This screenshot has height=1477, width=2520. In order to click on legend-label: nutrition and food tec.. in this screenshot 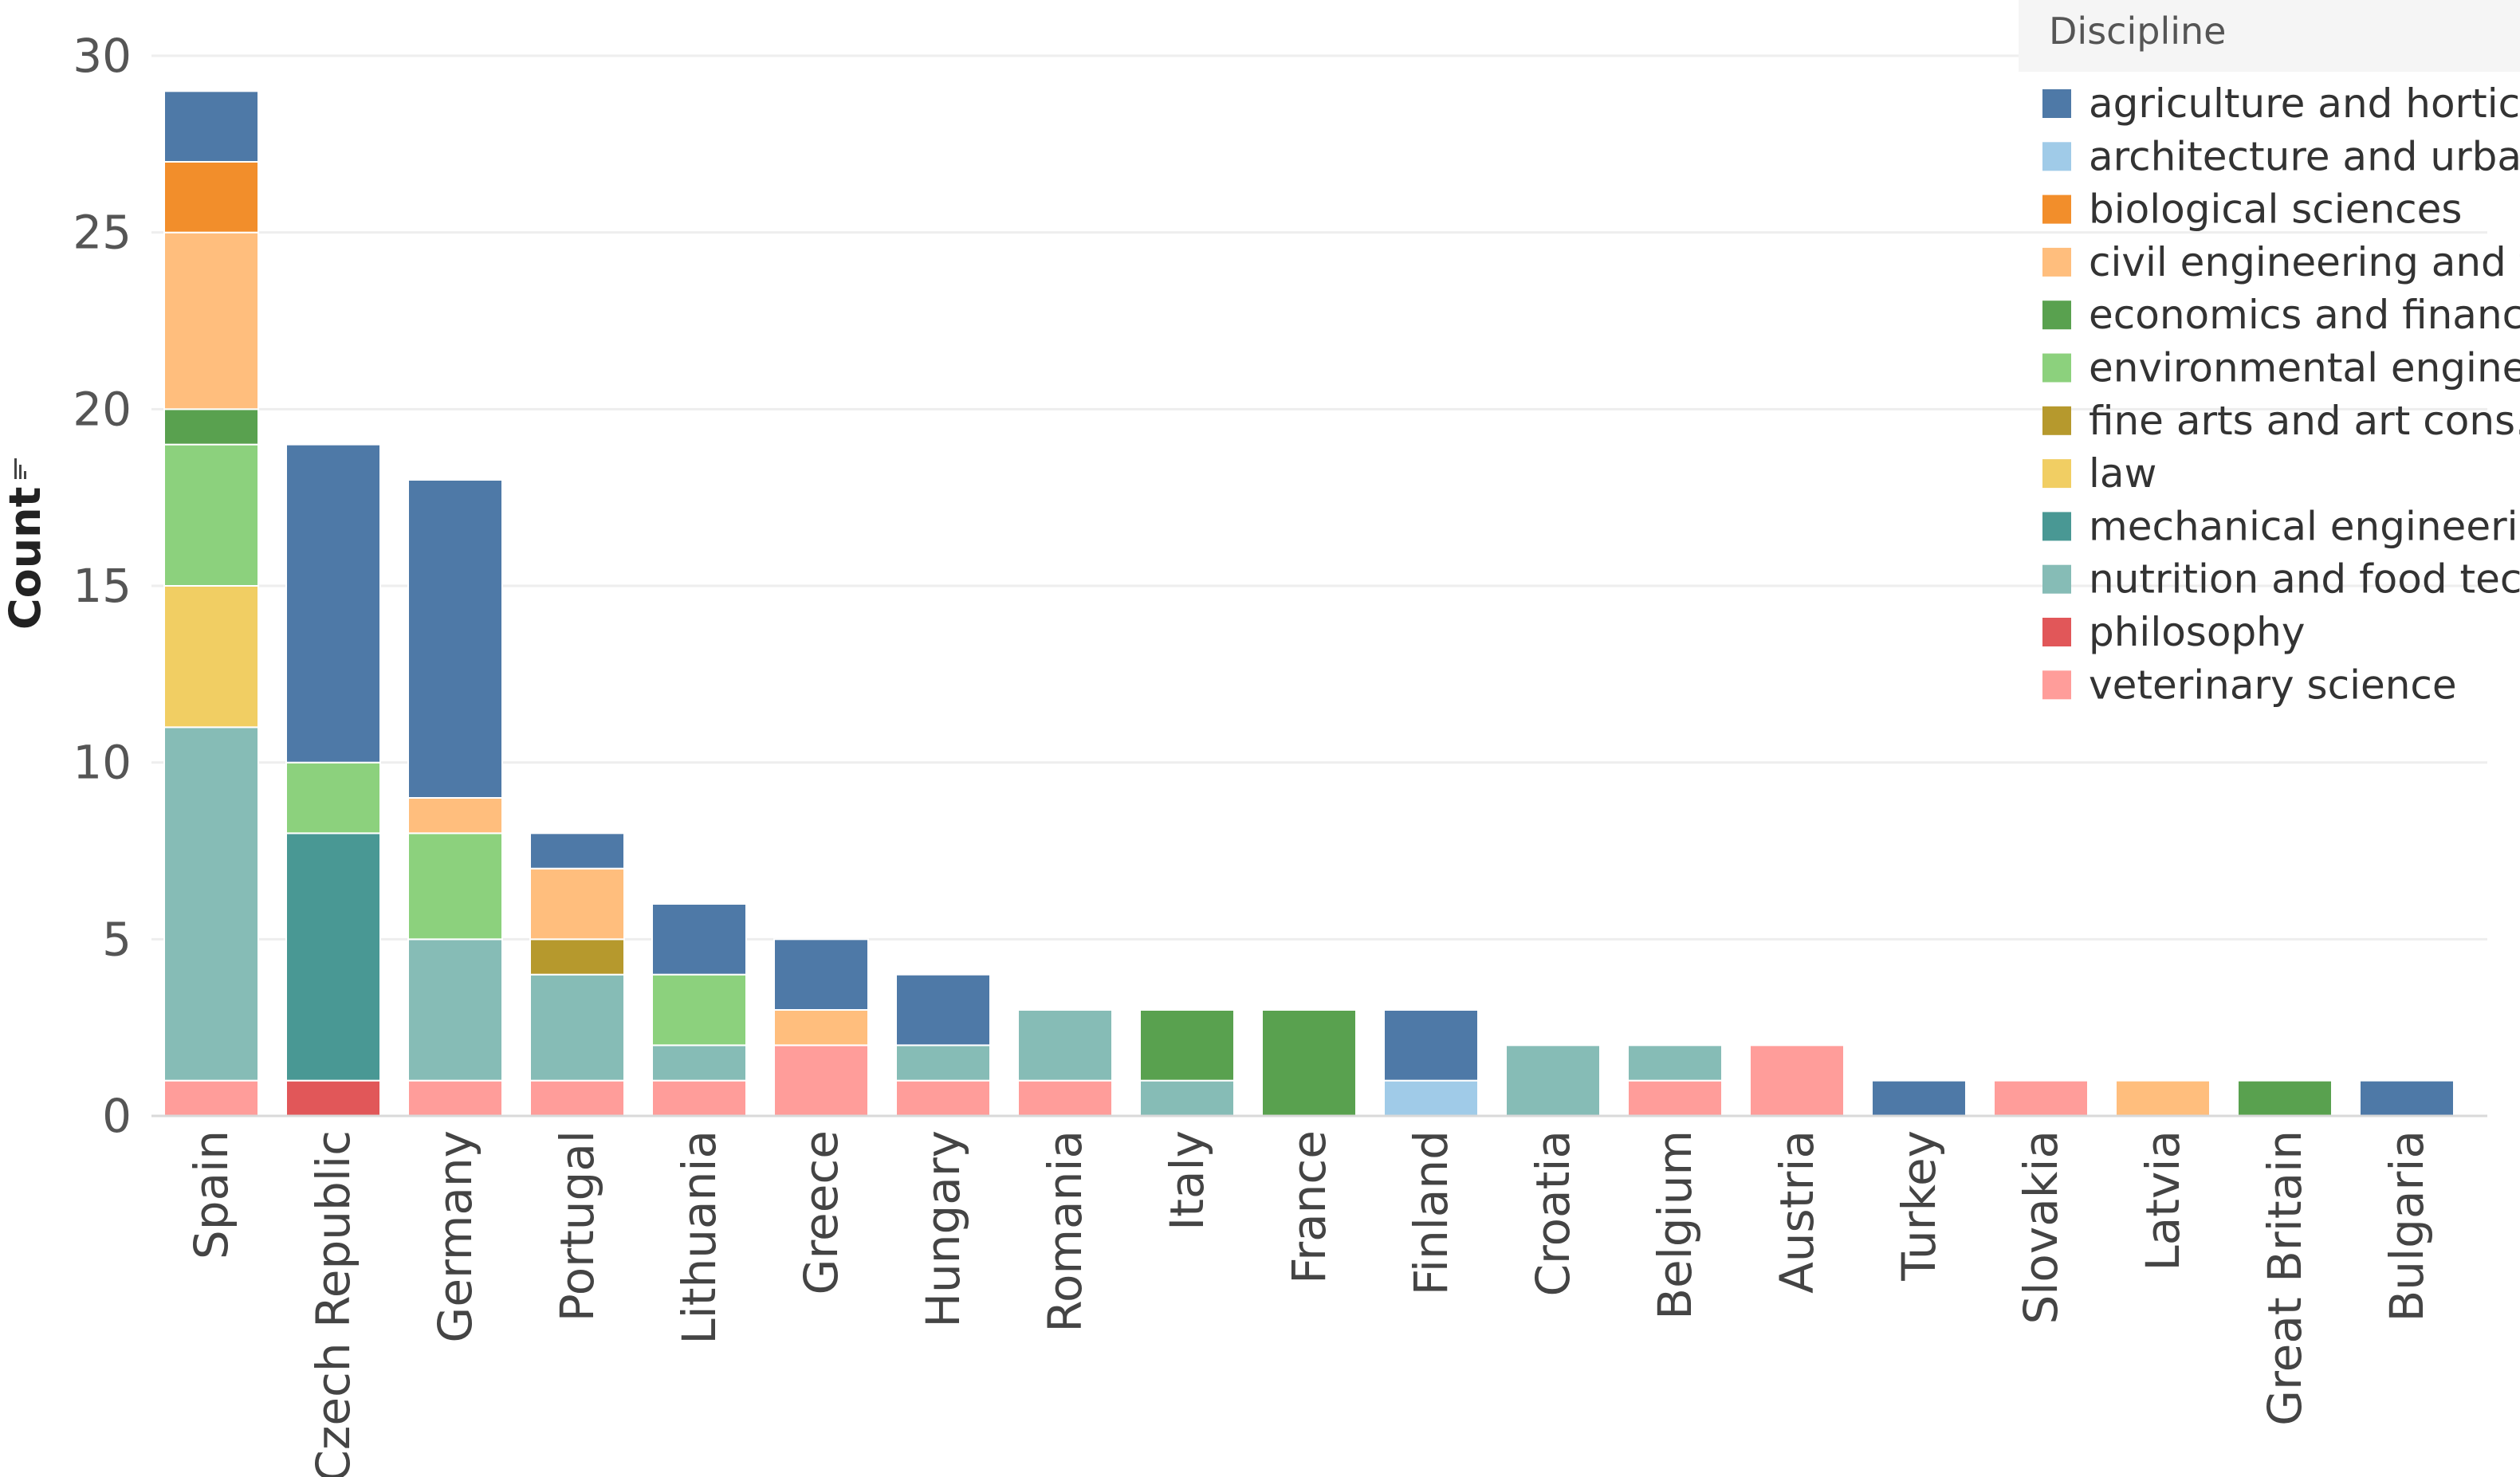, I will do `click(2304, 579)`.